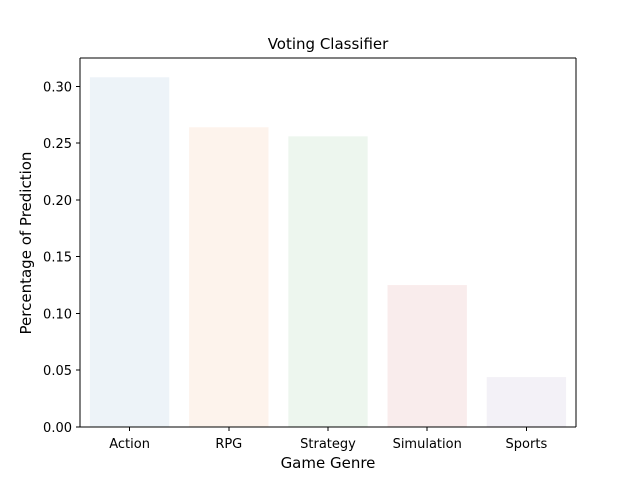  I want to click on y-tick-label: 0.25, so click(57, 144).